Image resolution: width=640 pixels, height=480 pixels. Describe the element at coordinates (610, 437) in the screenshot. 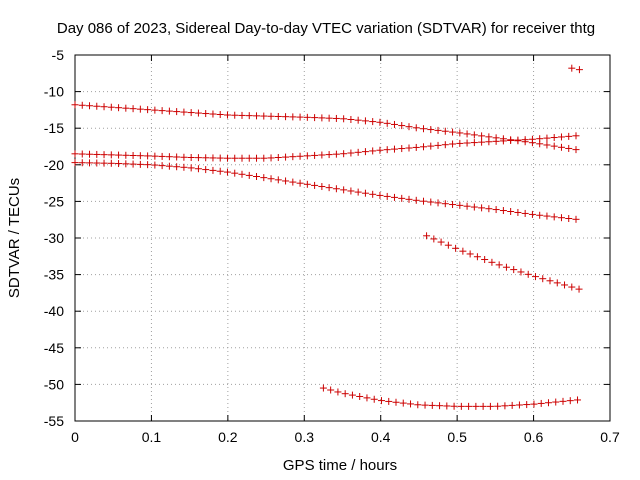

I see `x-tick-label: 0.7` at that location.